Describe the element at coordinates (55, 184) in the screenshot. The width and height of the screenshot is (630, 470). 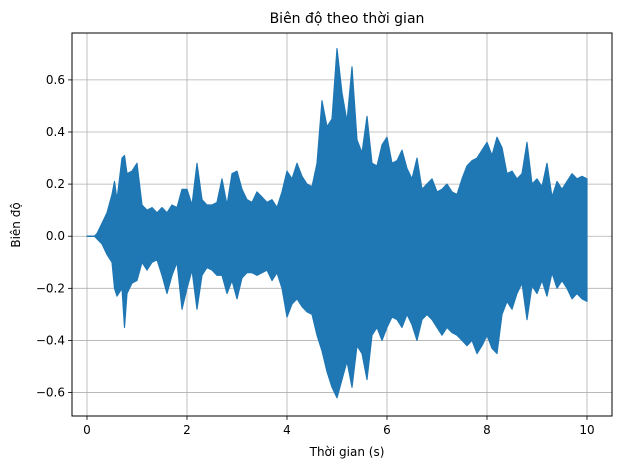
I see `y-tick-label: 0.2` at that location.